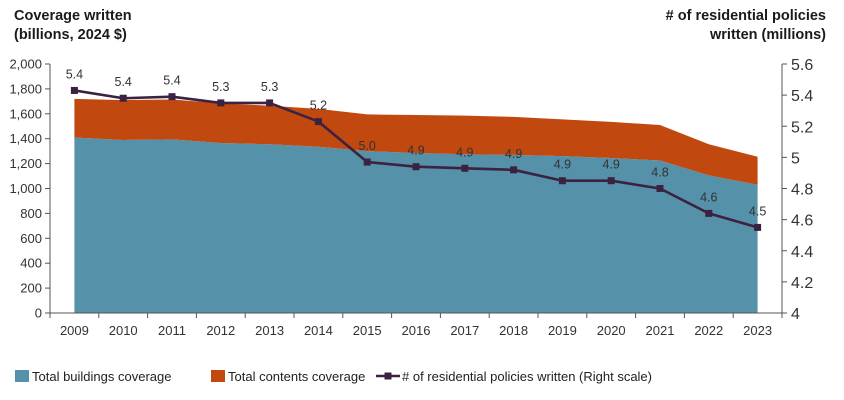 The image size is (844, 400). Describe the element at coordinates (25, 113) in the screenshot. I see `left-y-tick-label: 1,600` at that location.